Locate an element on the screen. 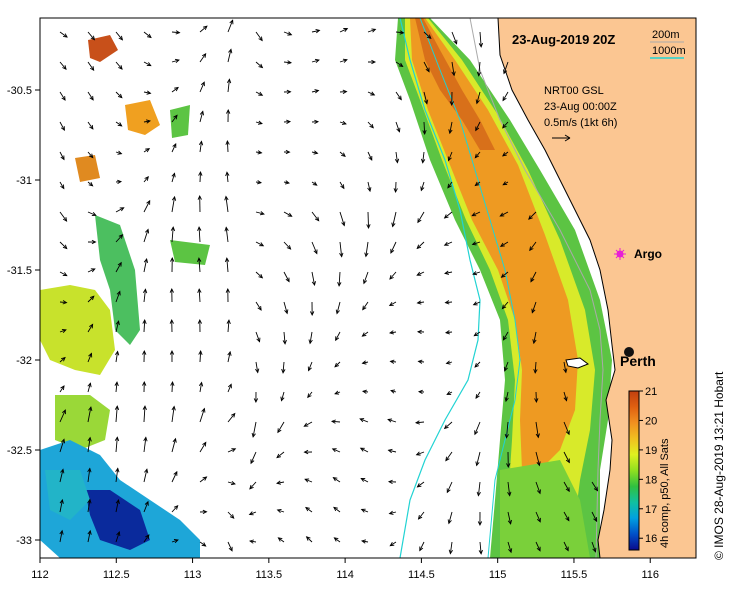 Image resolution: width=739 pixels, height=597 pixels. y-tick-label: -31.5 is located at coordinates (19, 271).